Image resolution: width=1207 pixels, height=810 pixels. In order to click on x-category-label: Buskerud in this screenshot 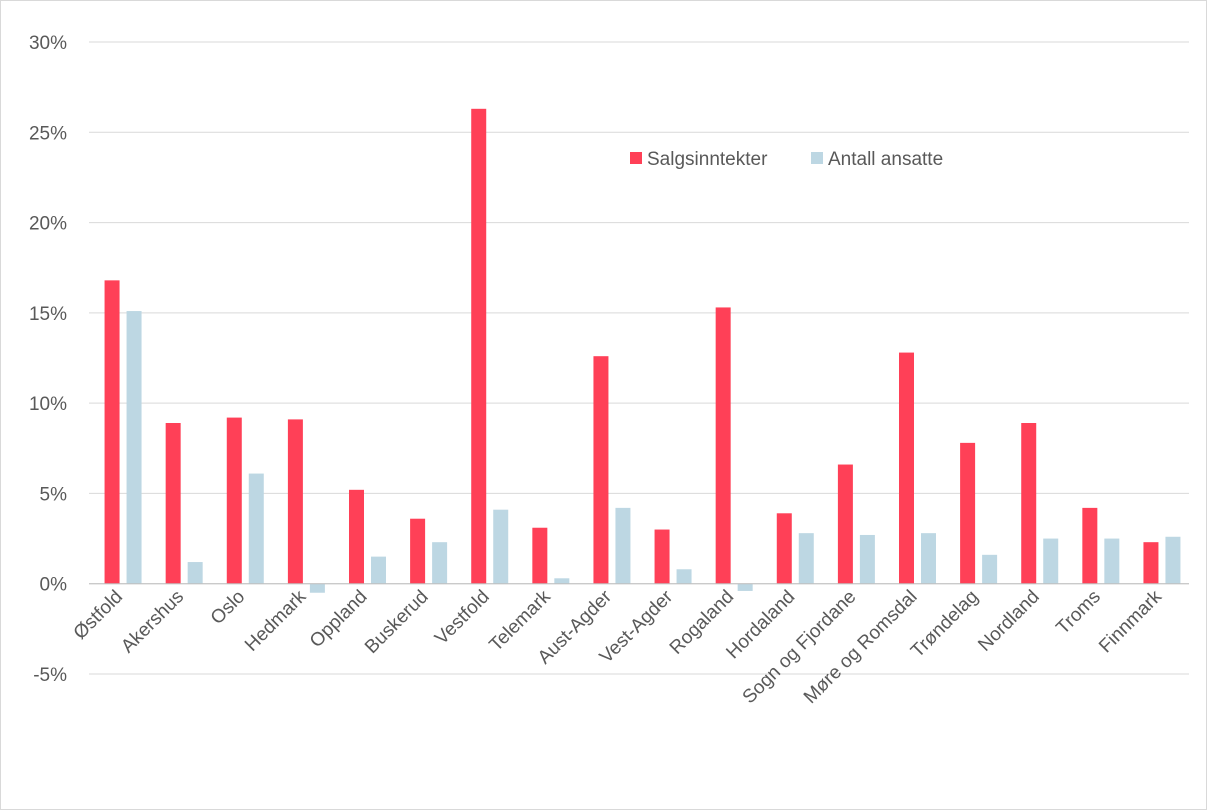, I will do `click(397, 622)`.